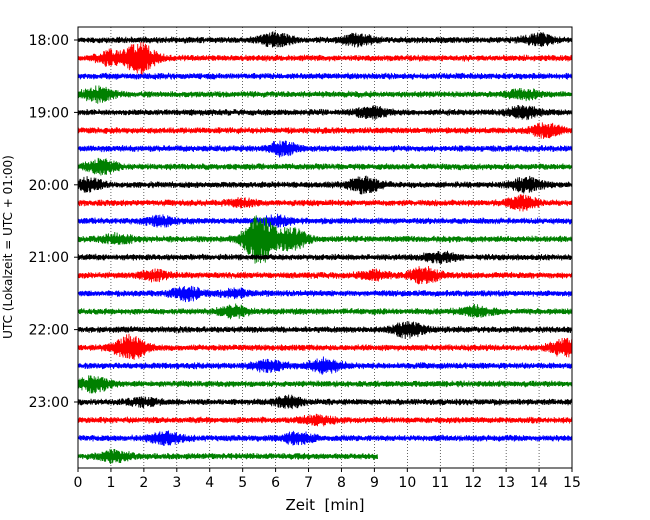 This screenshot has height=520, width=650. Describe the element at coordinates (49, 41) in the screenshot. I see `y-tick-label: 18:00` at that location.